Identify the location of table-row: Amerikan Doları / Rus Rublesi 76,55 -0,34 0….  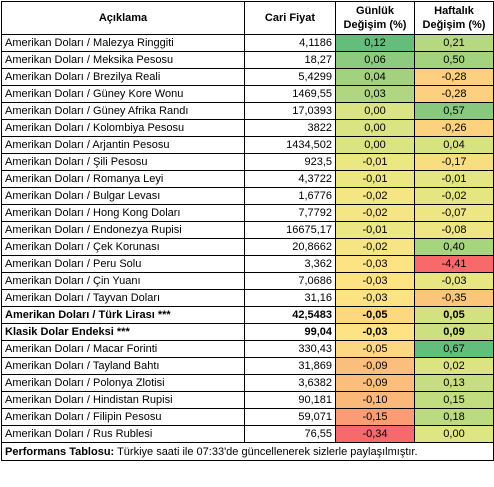
(247, 434).